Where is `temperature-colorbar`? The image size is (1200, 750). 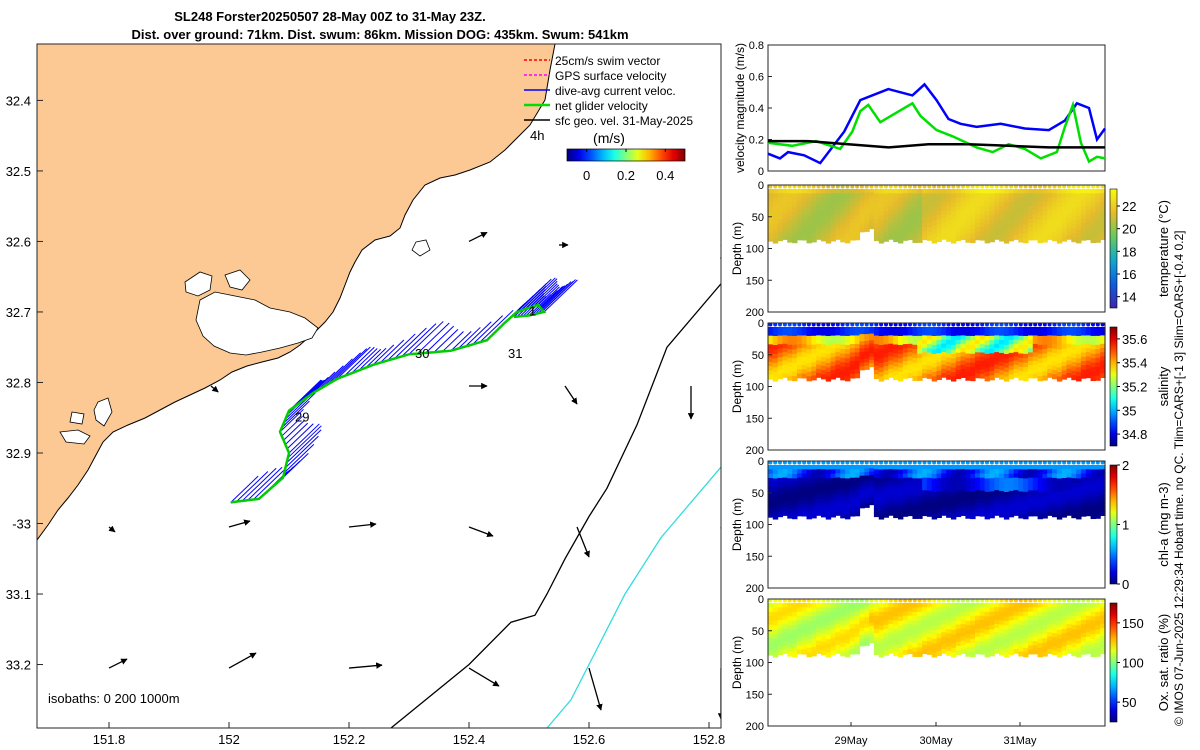 temperature-colorbar is located at coordinates (1113, 248).